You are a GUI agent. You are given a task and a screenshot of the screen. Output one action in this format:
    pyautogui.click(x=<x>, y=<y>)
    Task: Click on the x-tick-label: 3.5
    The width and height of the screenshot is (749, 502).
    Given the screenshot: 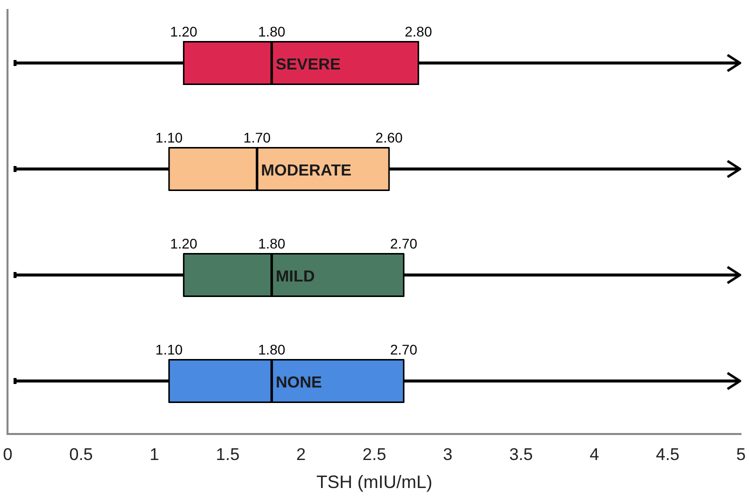 What is the action you would take?
    pyautogui.click(x=521, y=454)
    